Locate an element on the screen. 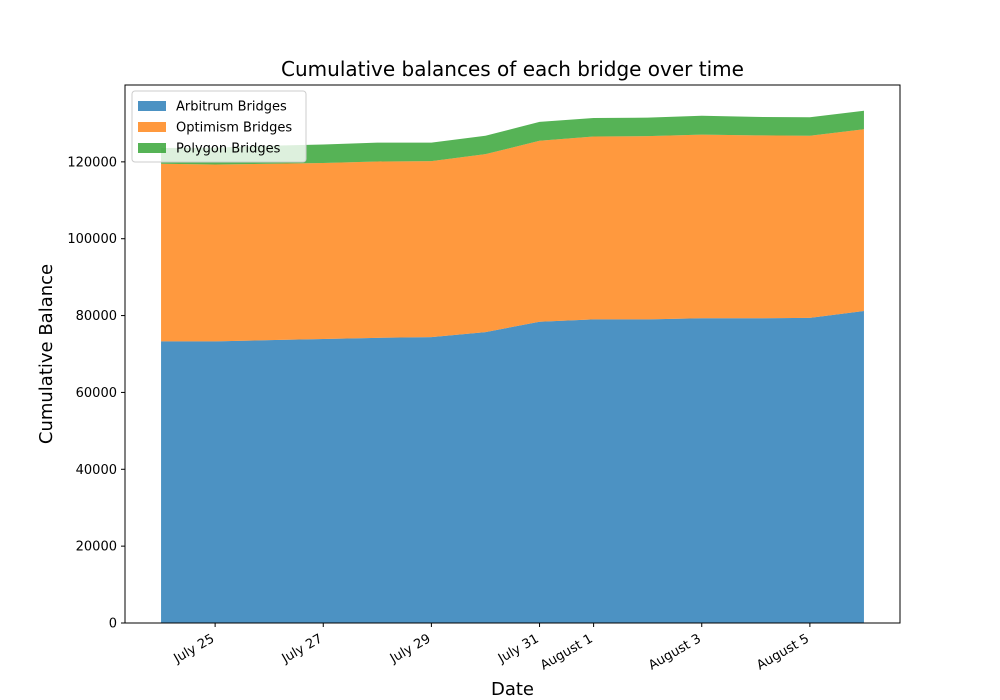 The height and width of the screenshot is (700, 1000). x-tick-label: August 5 is located at coordinates (783, 652).